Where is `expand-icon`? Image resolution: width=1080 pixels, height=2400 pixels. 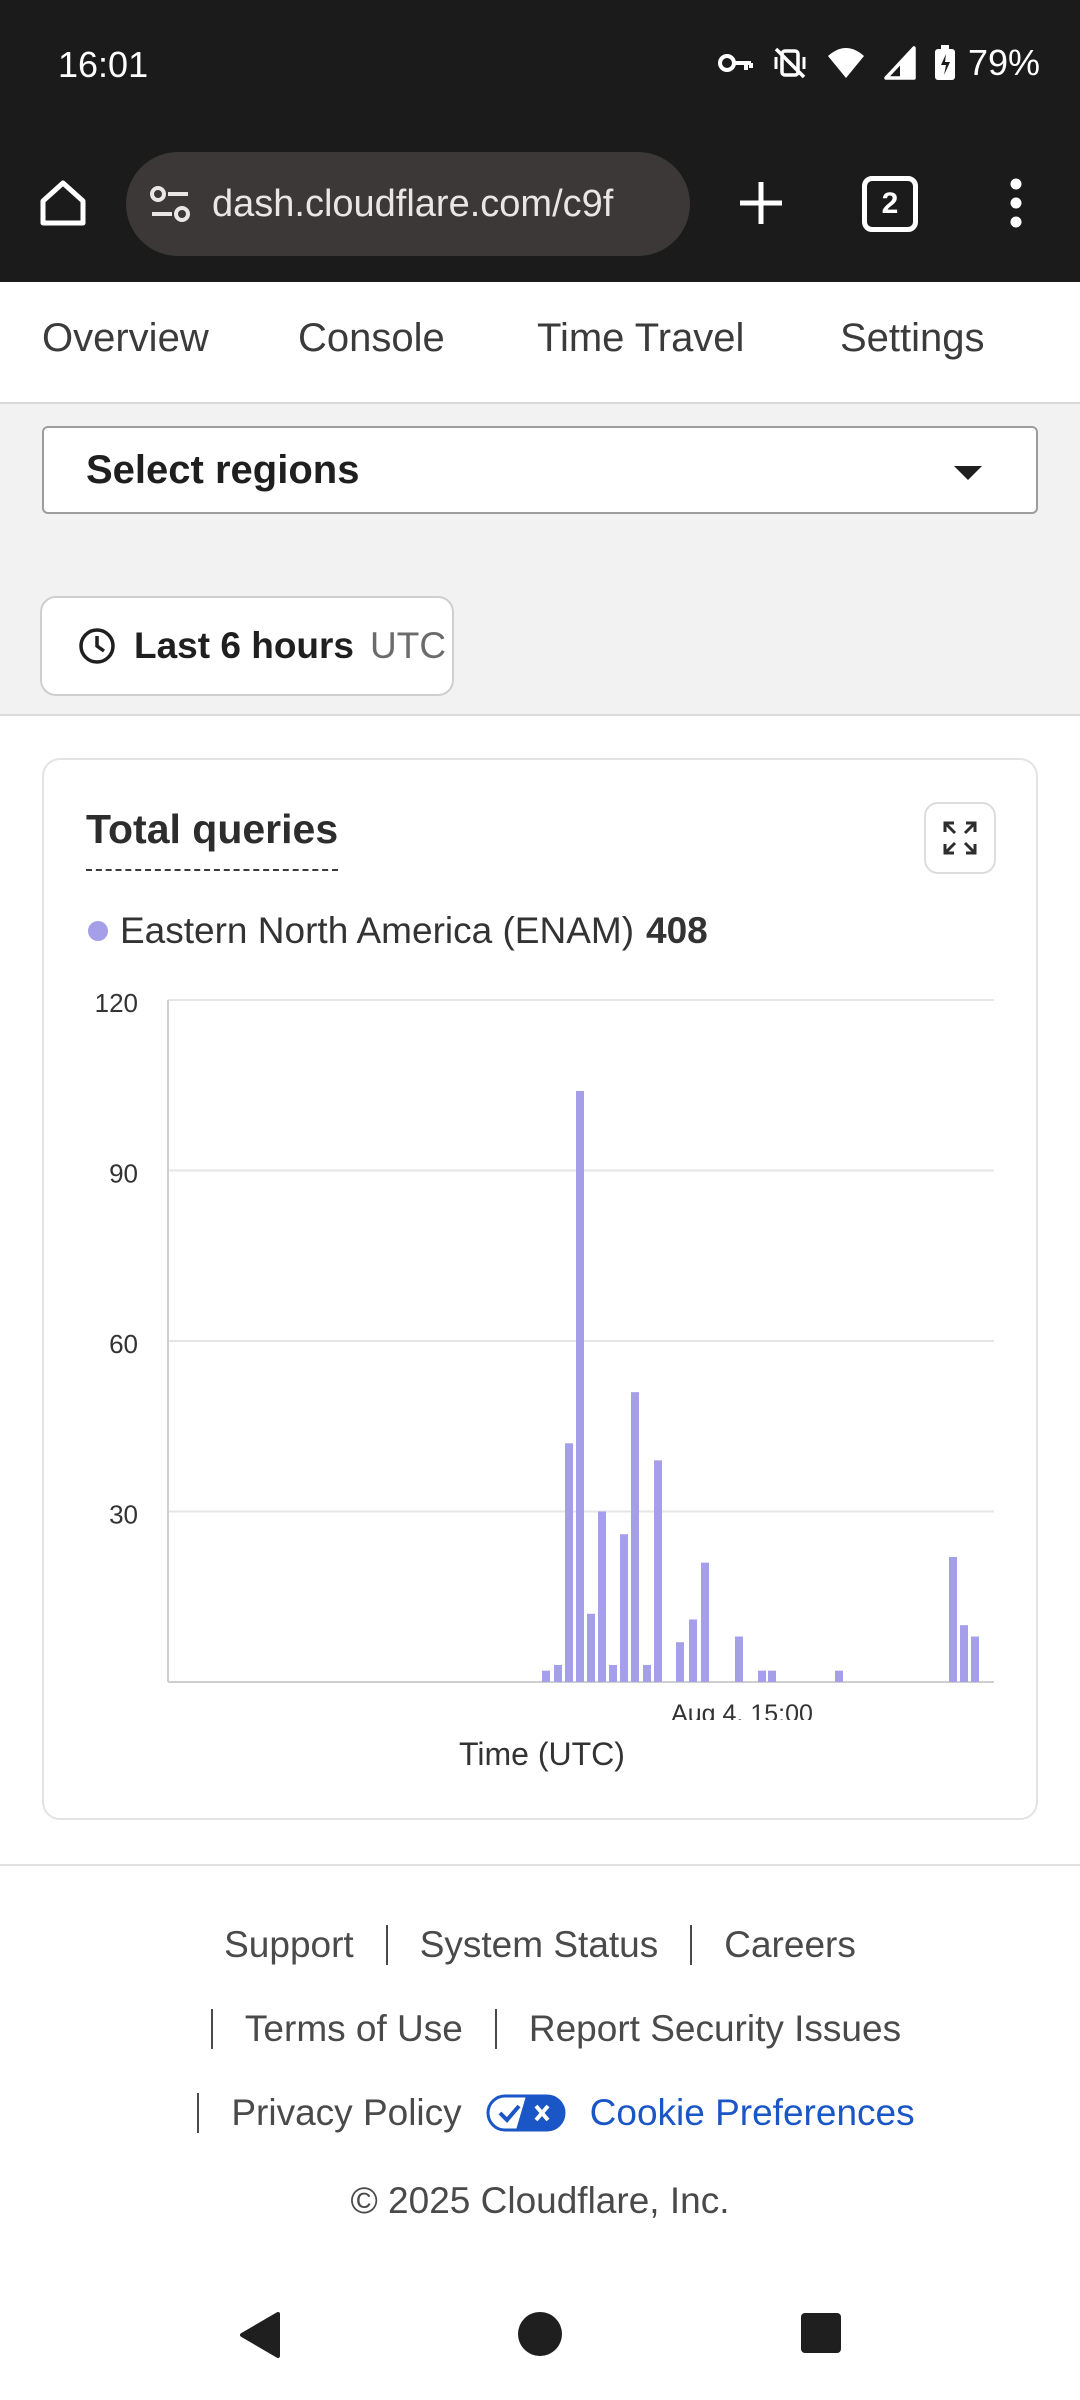
expand-icon is located at coordinates (960, 838).